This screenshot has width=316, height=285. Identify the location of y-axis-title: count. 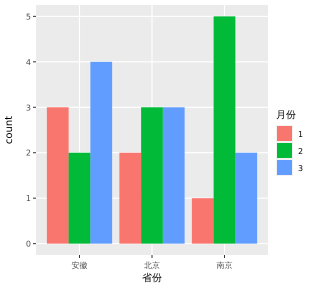
(9, 130).